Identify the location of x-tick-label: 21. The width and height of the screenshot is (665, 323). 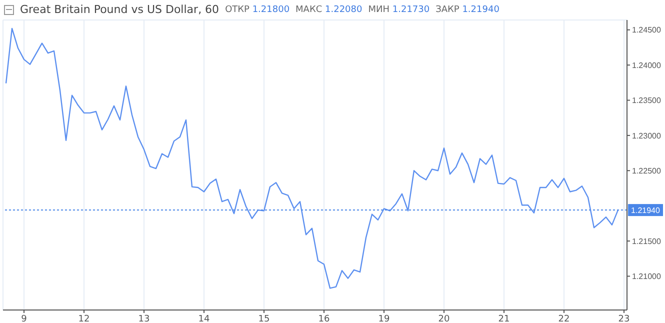
(504, 318).